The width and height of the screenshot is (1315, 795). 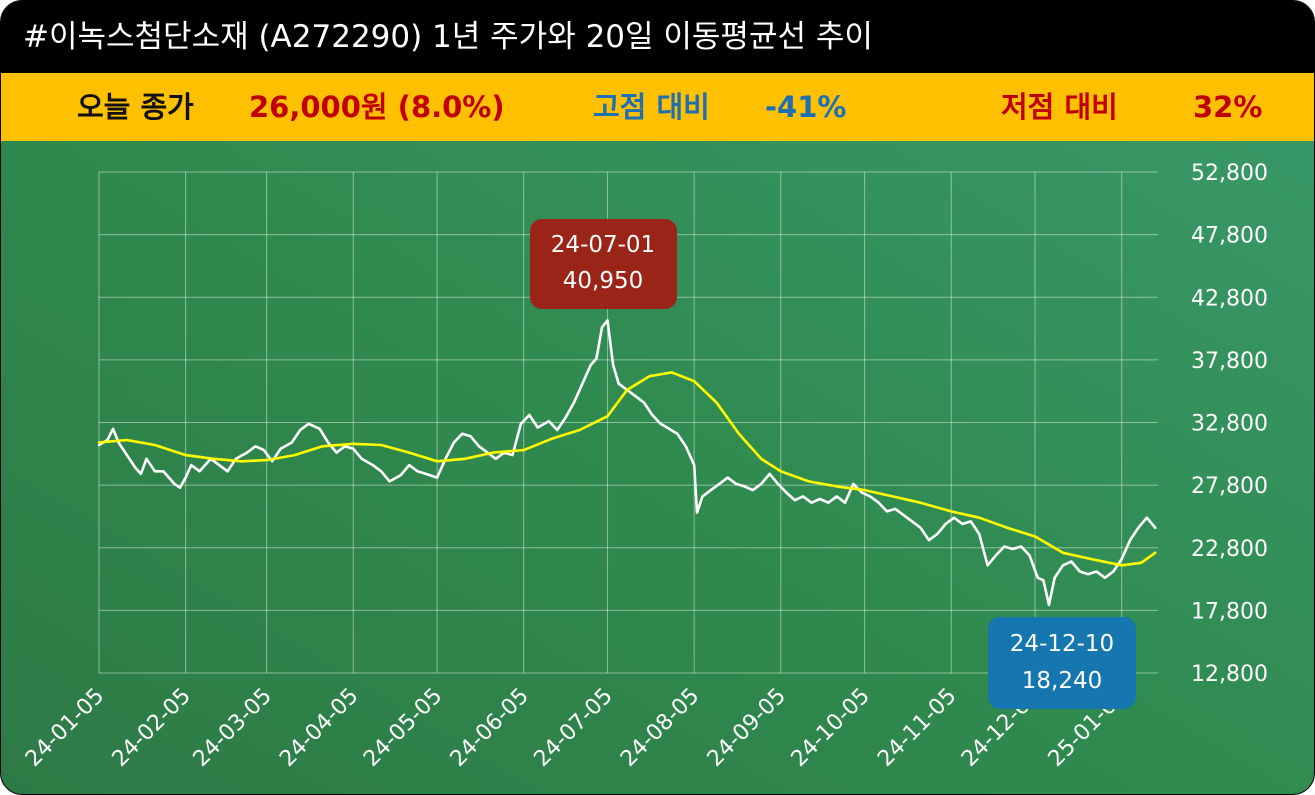 What do you see at coordinates (806, 107) in the screenshot?
I see `high-value: -41%` at bounding box center [806, 107].